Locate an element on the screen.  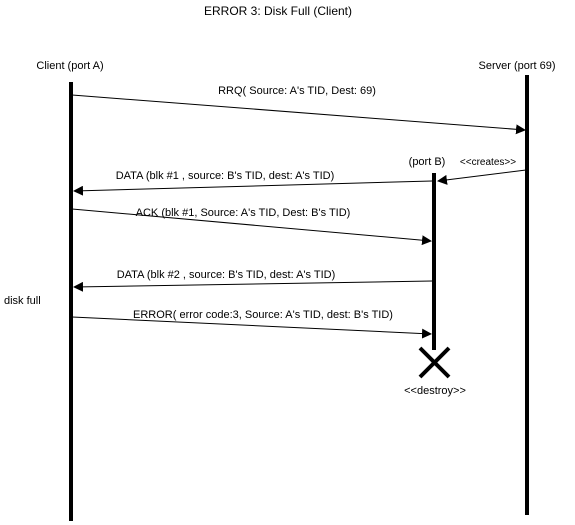
data2-message-arrow is located at coordinates (253, 284).